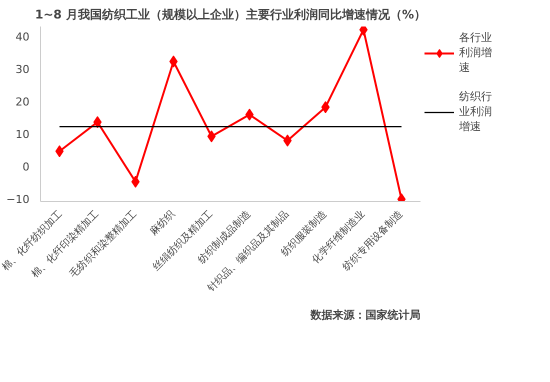  I want to click on y-tick-label: 10, so click(23, 134).